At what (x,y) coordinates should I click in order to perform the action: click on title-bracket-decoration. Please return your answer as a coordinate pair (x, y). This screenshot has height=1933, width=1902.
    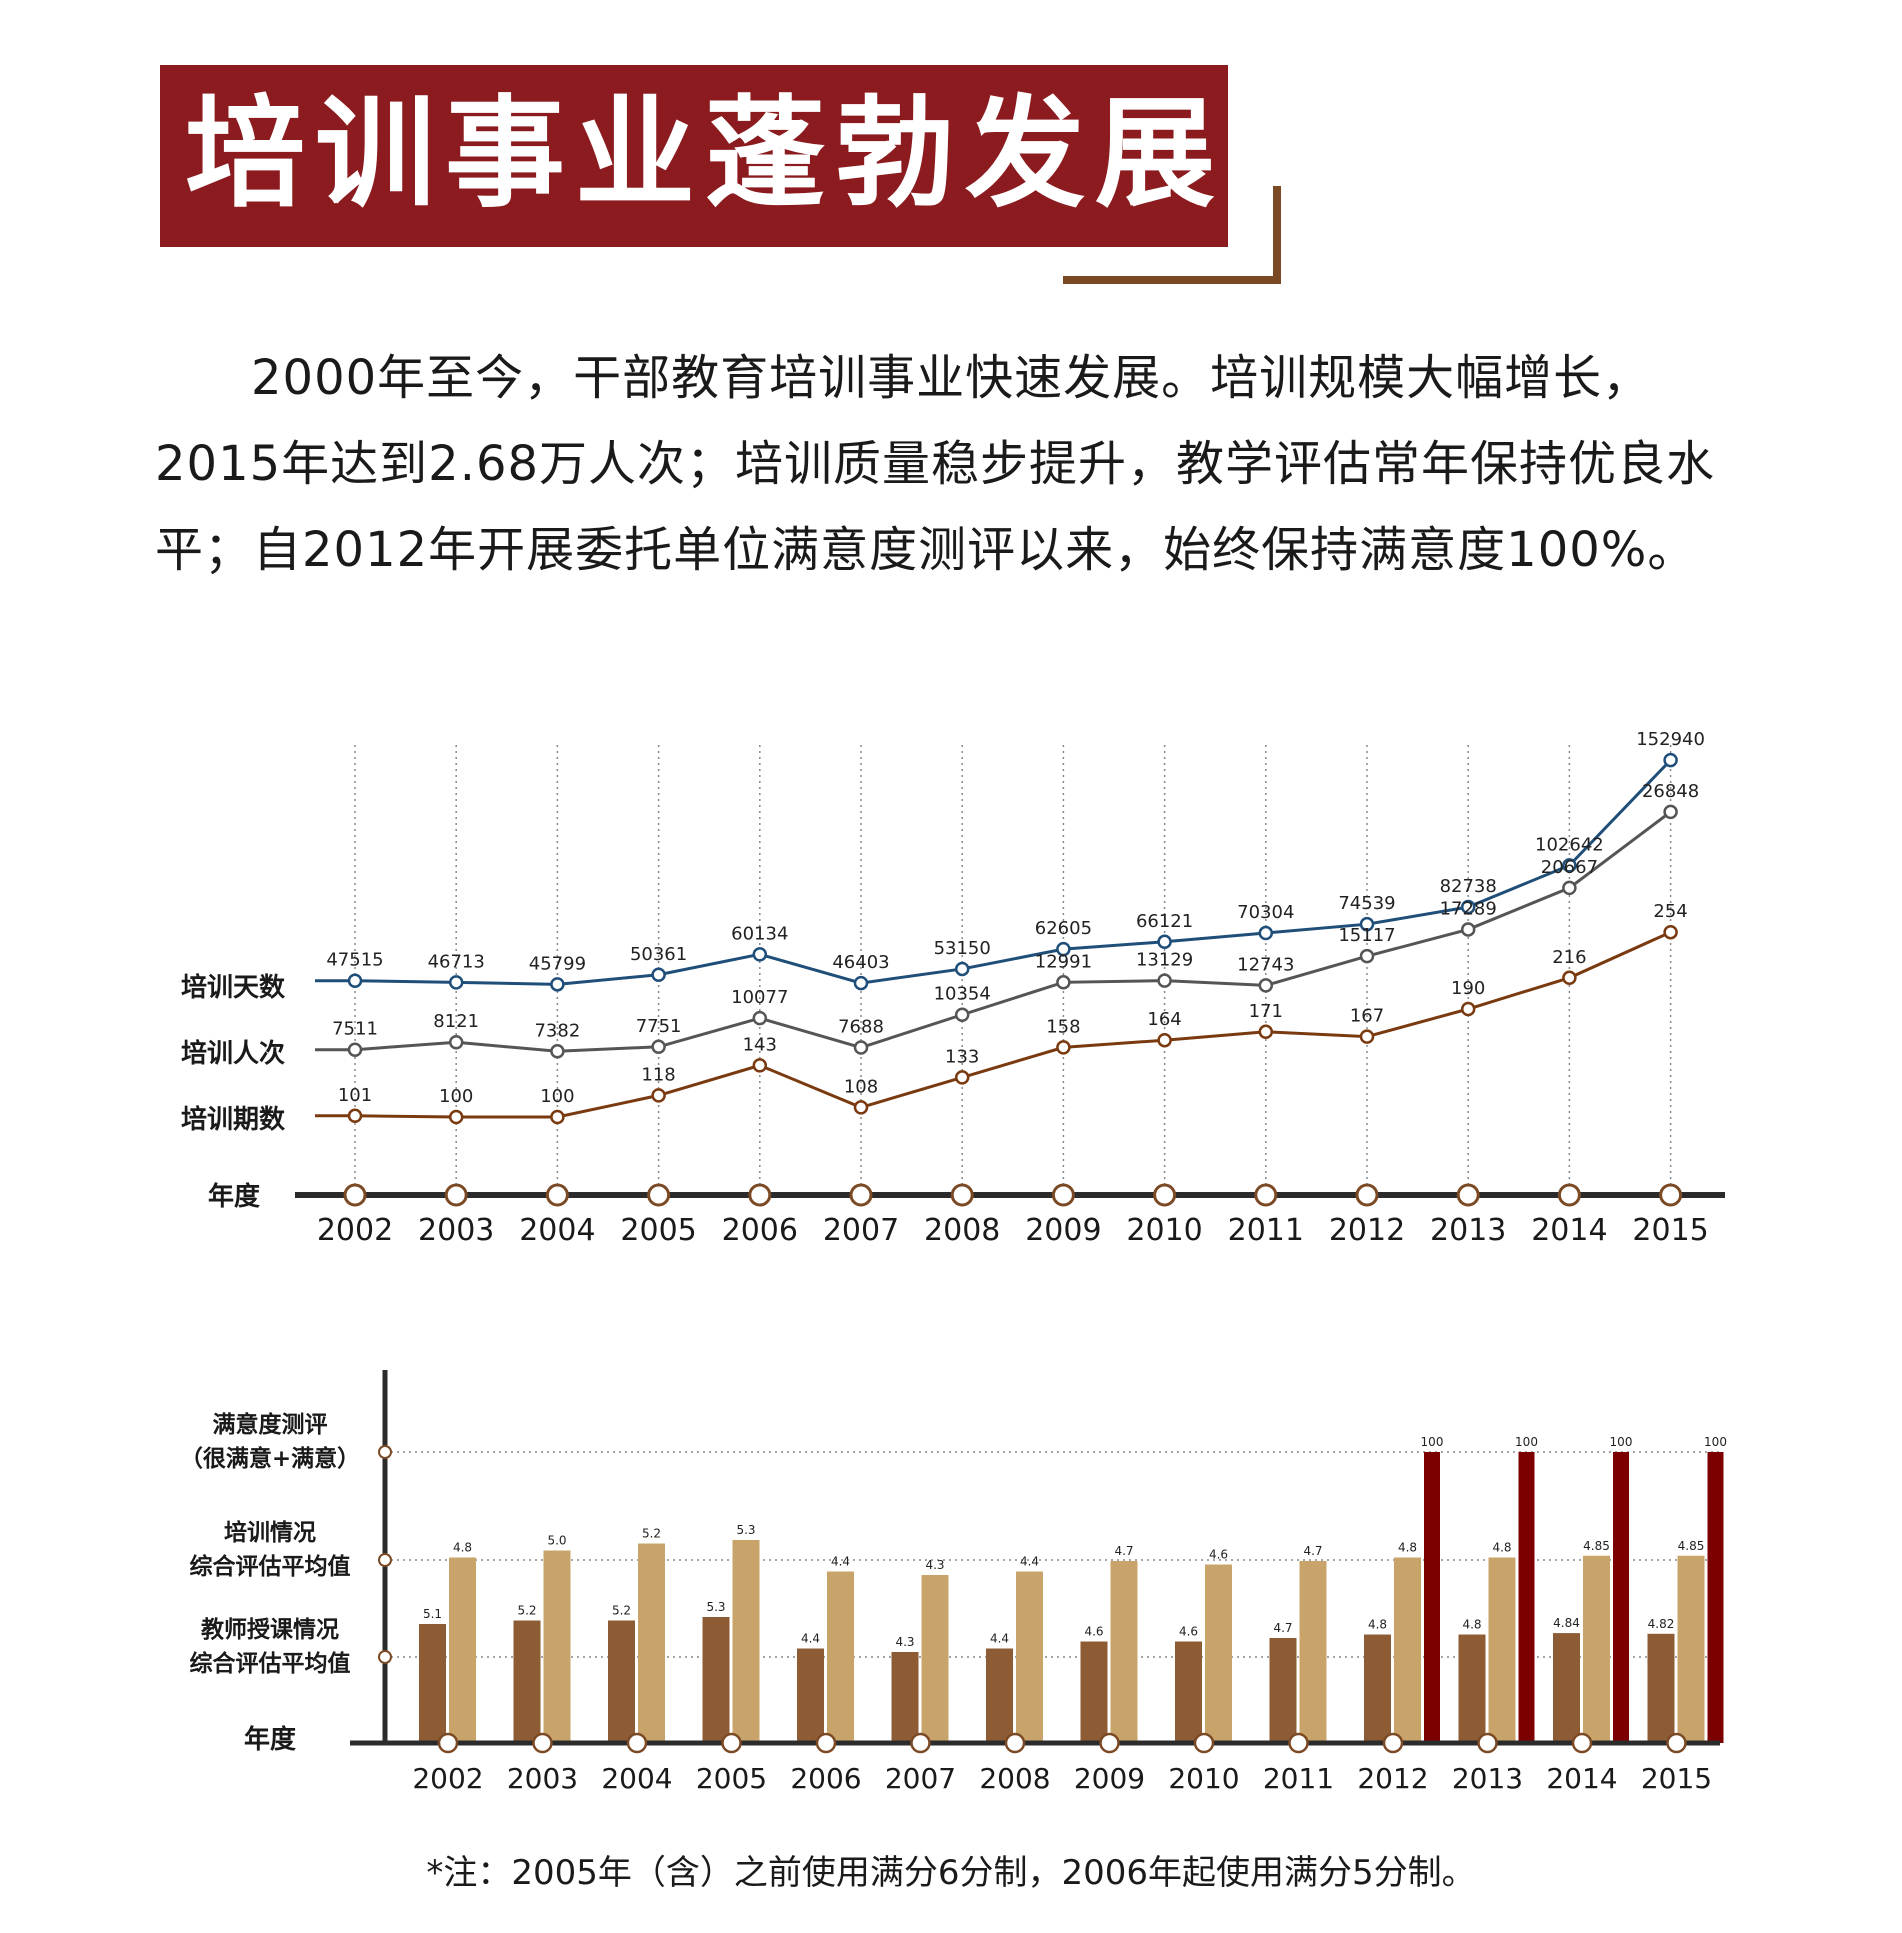
    Looking at the image, I should click on (1172, 235).